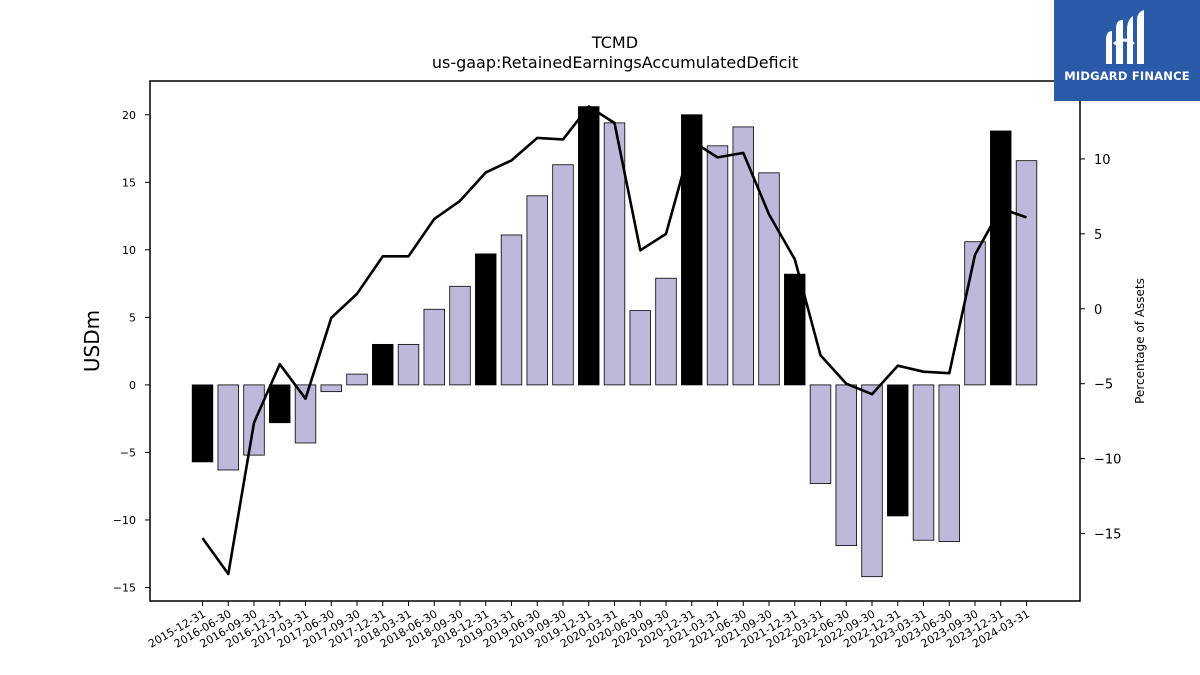 The image size is (1200, 675). Describe the element at coordinates (1103, 385) in the screenshot. I see `y2-tick-label: −5` at that location.